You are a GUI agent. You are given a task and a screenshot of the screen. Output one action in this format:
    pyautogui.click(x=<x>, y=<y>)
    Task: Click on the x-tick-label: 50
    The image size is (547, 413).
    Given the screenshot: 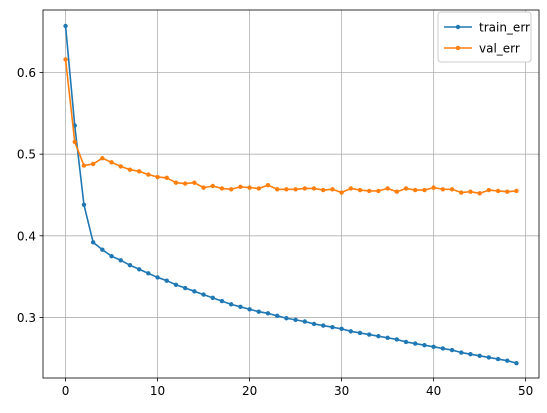 What is the action you would take?
    pyautogui.click(x=525, y=391)
    